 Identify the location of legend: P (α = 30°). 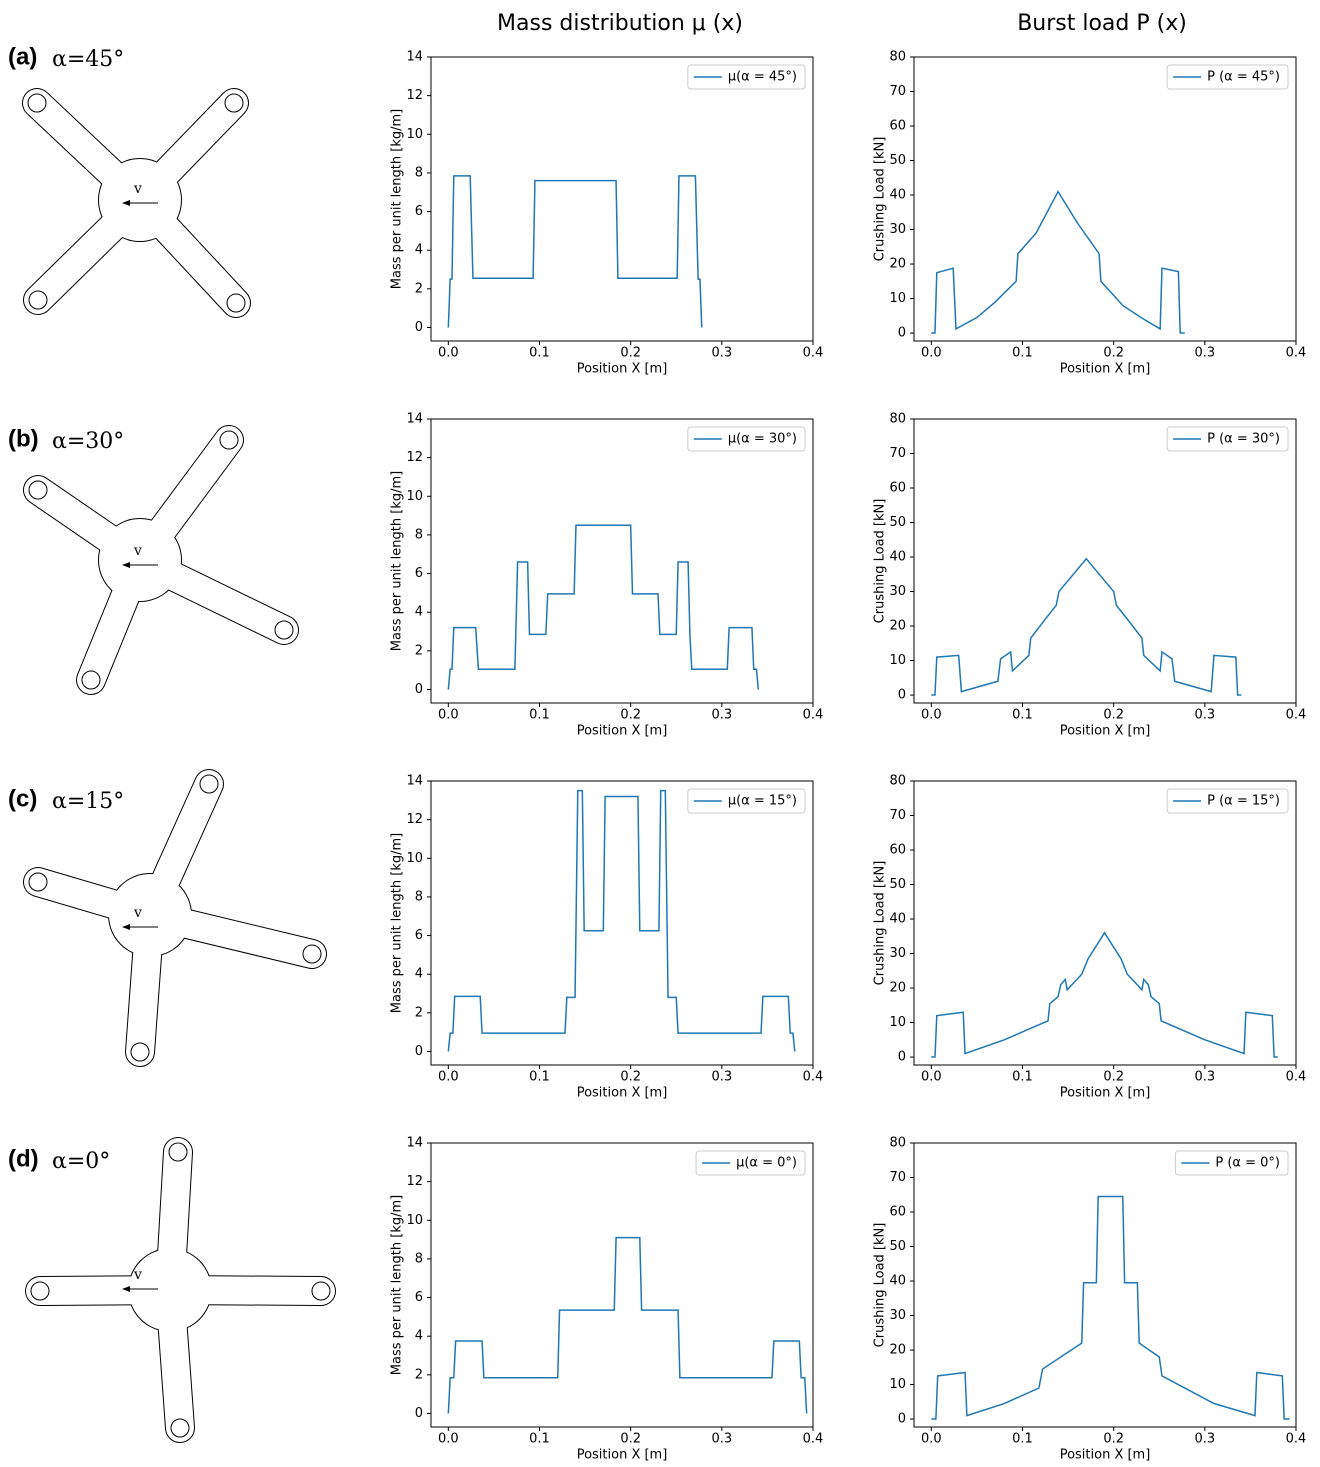
(1227, 439).